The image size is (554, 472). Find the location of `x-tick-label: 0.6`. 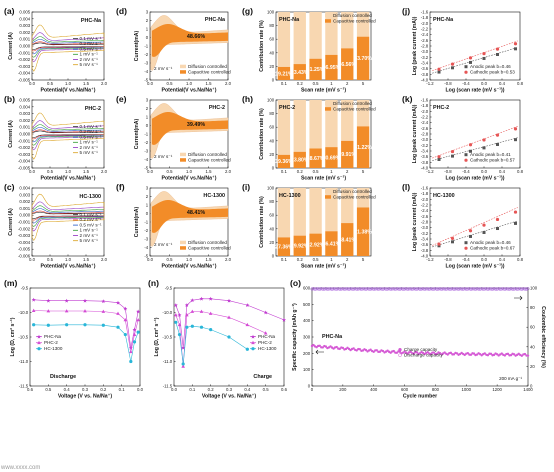

x-tick-label: 0.6 is located at coordinates (30, 389).